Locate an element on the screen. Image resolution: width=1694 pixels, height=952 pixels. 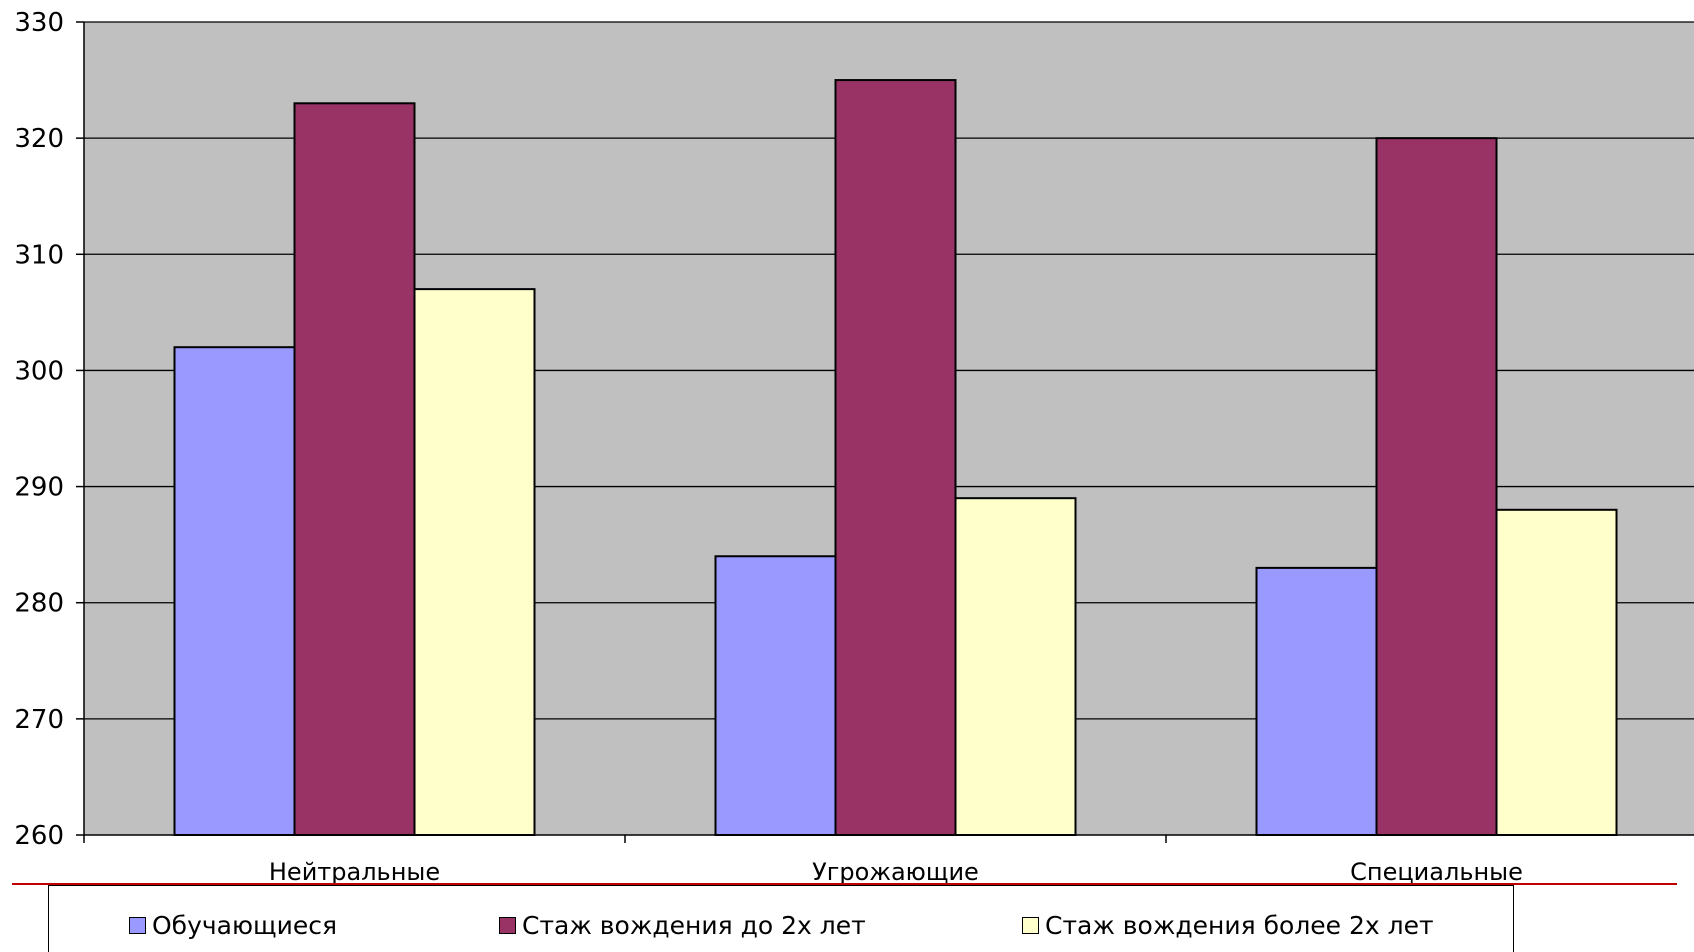
x-category-label: Угрожающие is located at coordinates (895, 872).